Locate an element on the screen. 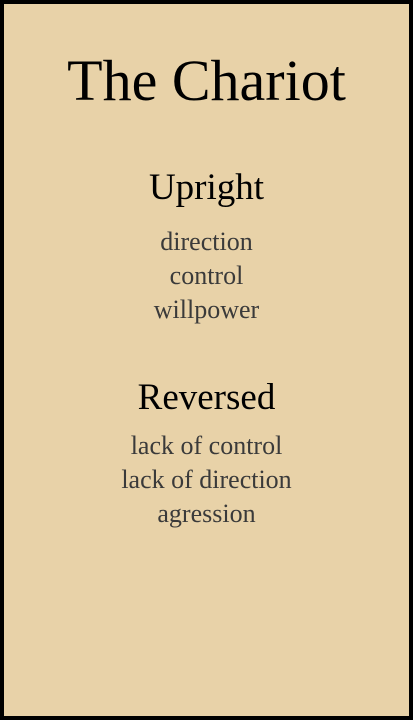 The height and width of the screenshot is (720, 413). upright-meanings: direction control willpower is located at coordinates (206, 276).